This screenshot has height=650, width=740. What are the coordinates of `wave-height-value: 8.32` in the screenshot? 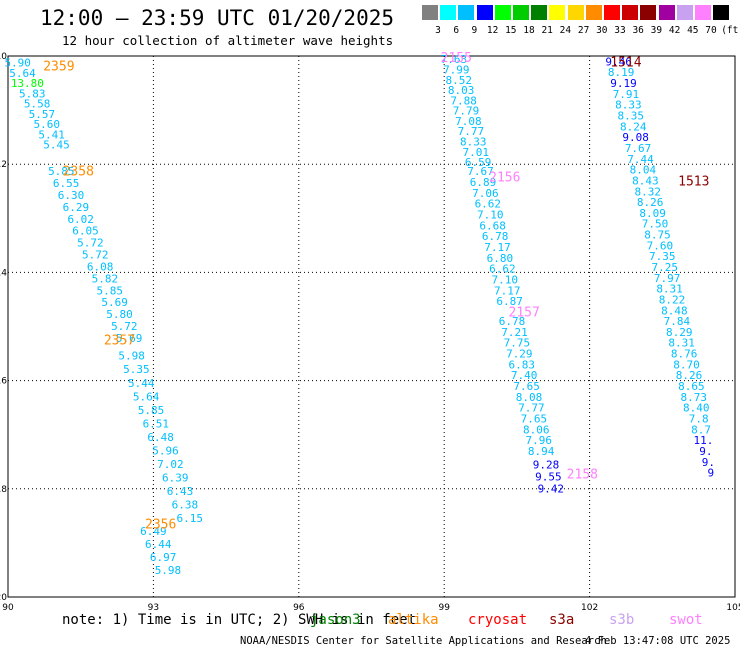 It's located at (648, 191).